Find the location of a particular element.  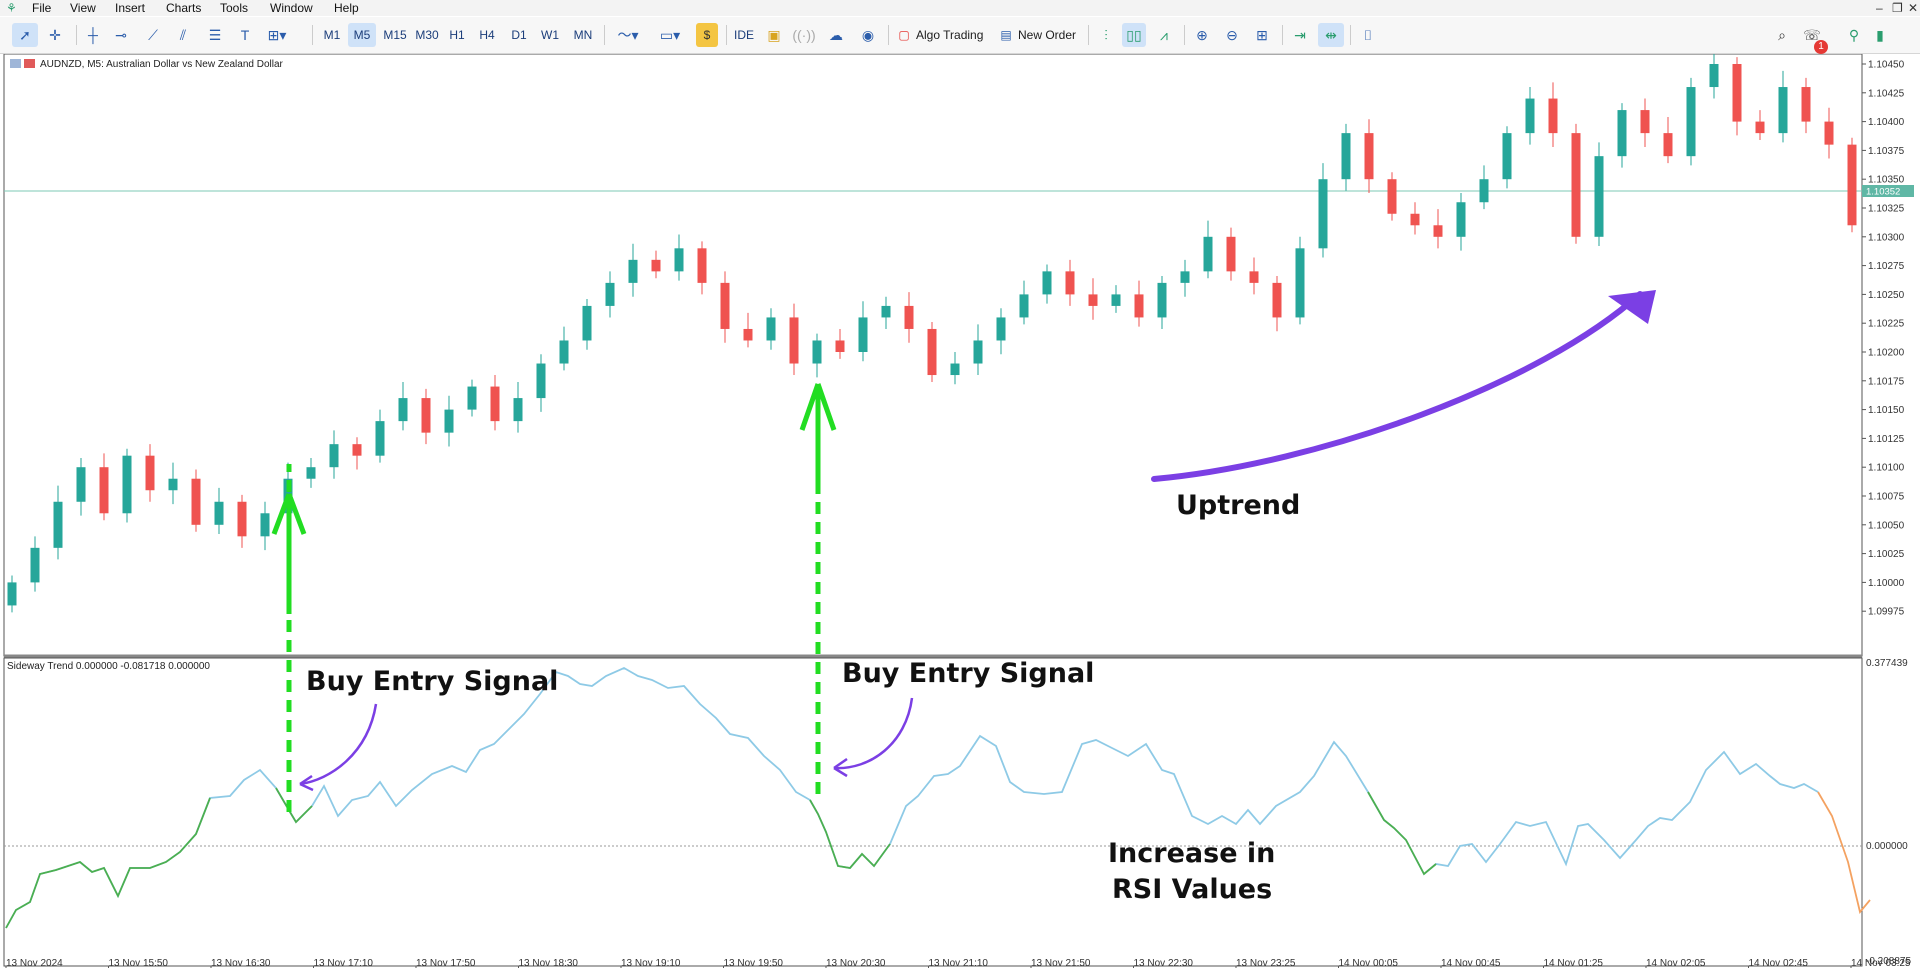

tf-m1: M1 is located at coordinates (332, 35).